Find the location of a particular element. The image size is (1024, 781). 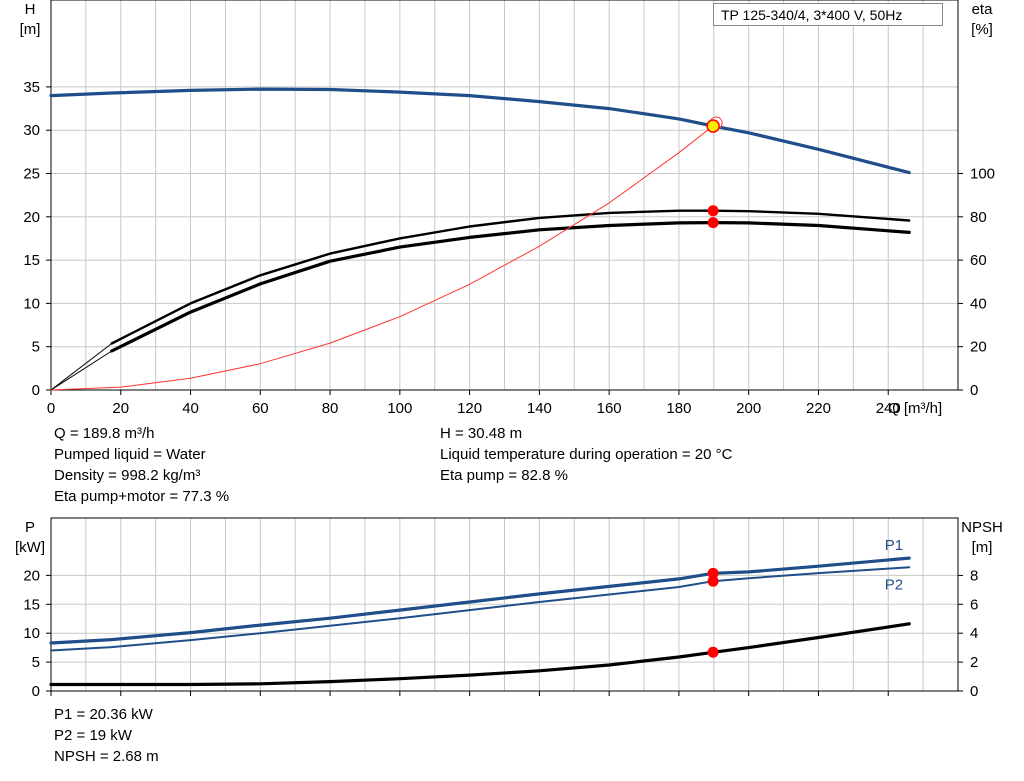

series-eta-pump-motor-extension is located at coordinates (81, 370).